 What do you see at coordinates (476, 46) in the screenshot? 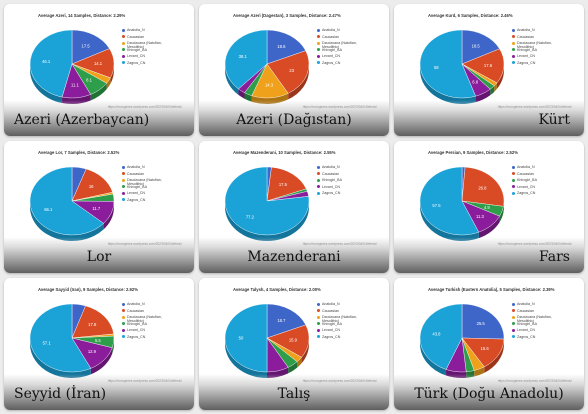
I see `slice-value-label: 18.5` at bounding box center [476, 46].